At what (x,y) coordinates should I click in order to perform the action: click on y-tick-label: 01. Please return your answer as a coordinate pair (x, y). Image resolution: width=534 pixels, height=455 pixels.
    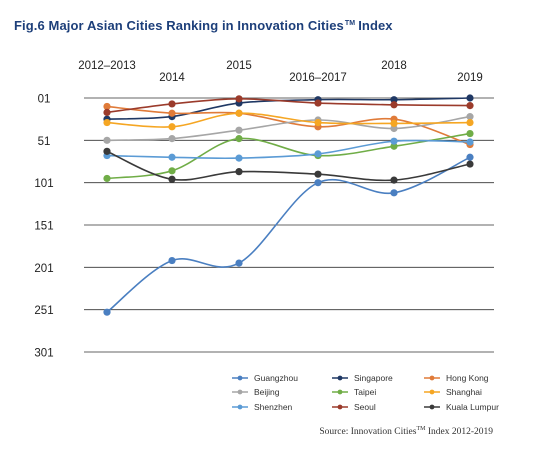
    Looking at the image, I should click on (44, 100).